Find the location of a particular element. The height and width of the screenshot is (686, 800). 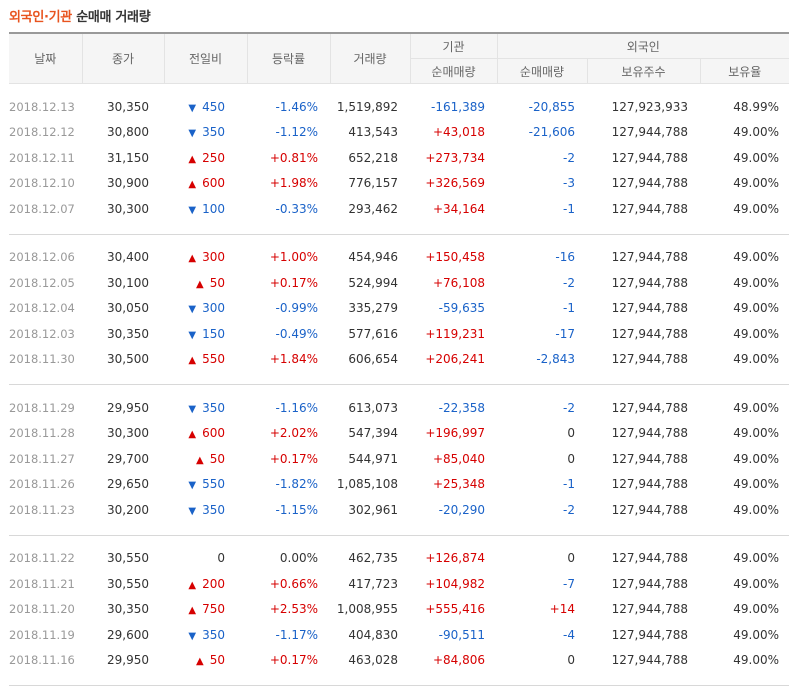

cell-change: ▼ 100 is located at coordinates (205, 209).